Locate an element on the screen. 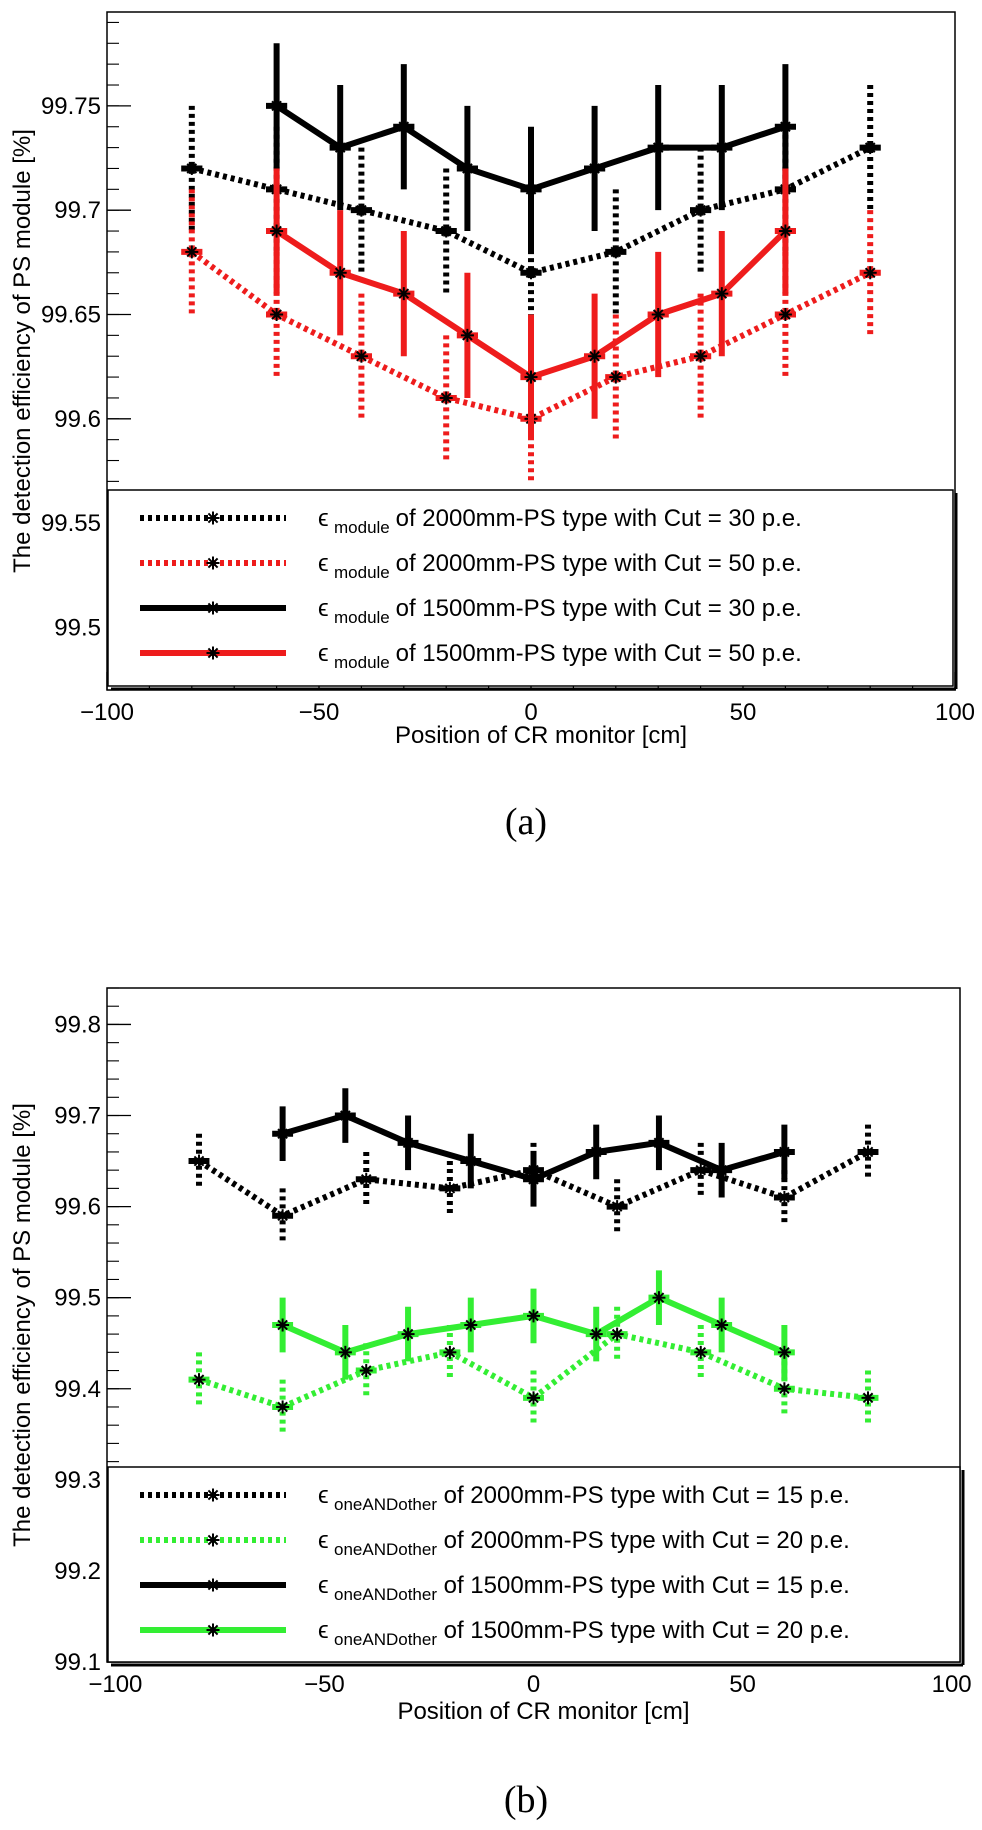 The width and height of the screenshot is (982, 1830). x-axis-label-b: Position of CR monitor [cm] is located at coordinates (543, 1711).